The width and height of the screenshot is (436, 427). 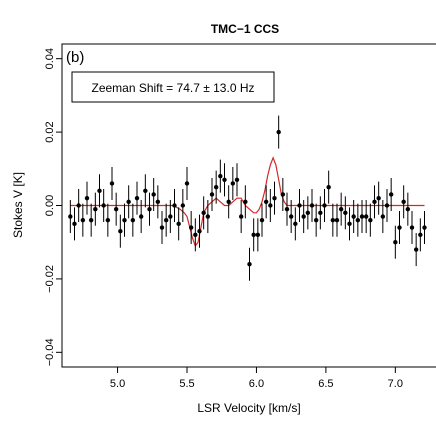 What do you see at coordinates (50, 58) in the screenshot?
I see `y-tick-label: 0.04` at bounding box center [50, 58].